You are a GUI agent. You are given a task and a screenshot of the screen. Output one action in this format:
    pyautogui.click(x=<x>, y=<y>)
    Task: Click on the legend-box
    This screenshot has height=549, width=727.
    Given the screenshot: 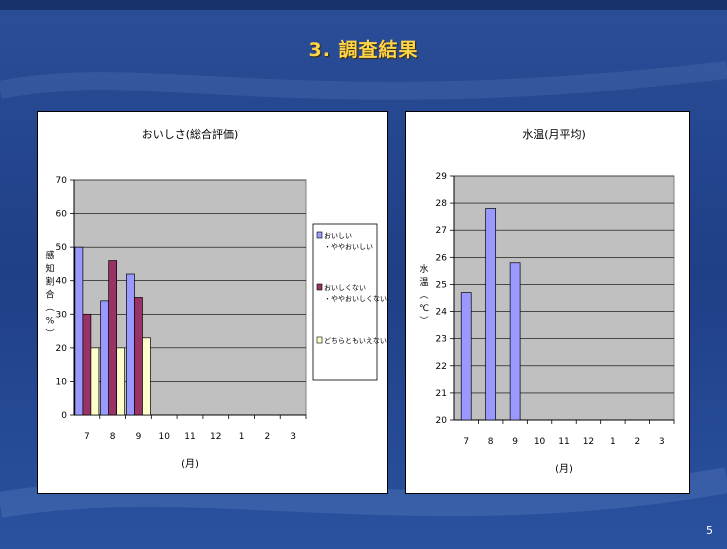 What is the action you would take?
    pyautogui.click(x=345, y=302)
    